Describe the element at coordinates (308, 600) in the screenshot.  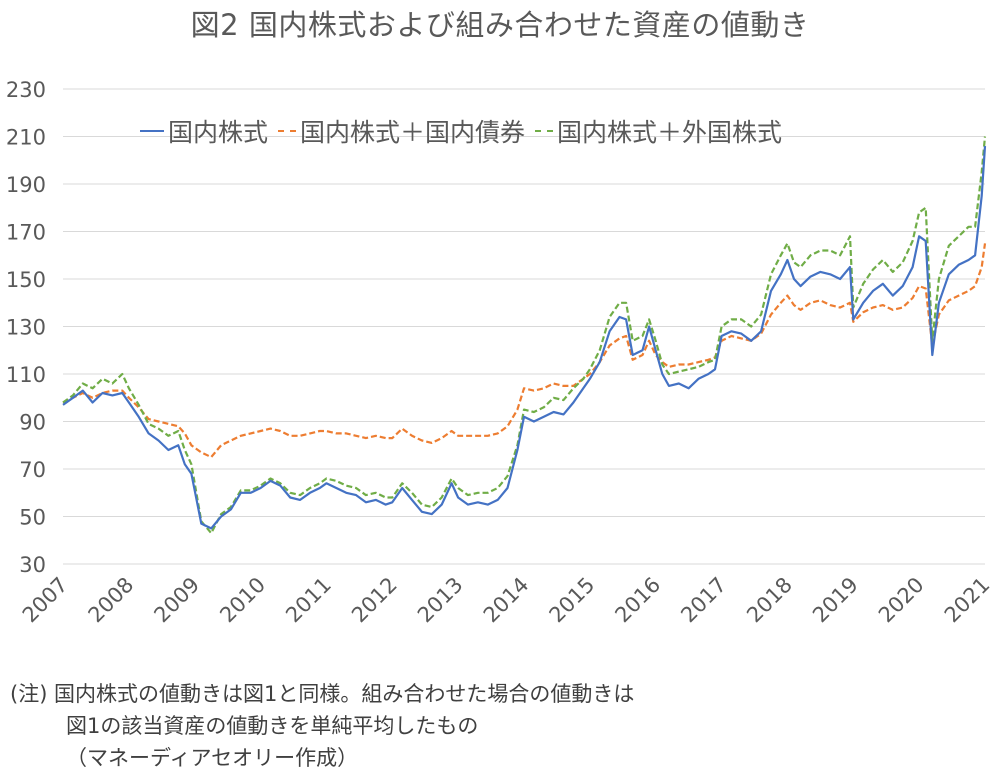
I see `x-tick-label: 2011` at that location.